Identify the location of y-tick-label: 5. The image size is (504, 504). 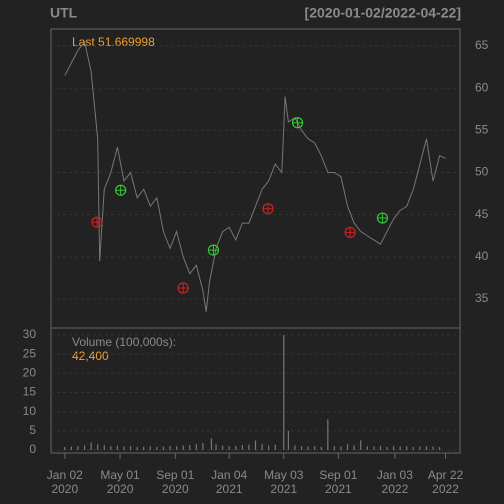
(32, 430).